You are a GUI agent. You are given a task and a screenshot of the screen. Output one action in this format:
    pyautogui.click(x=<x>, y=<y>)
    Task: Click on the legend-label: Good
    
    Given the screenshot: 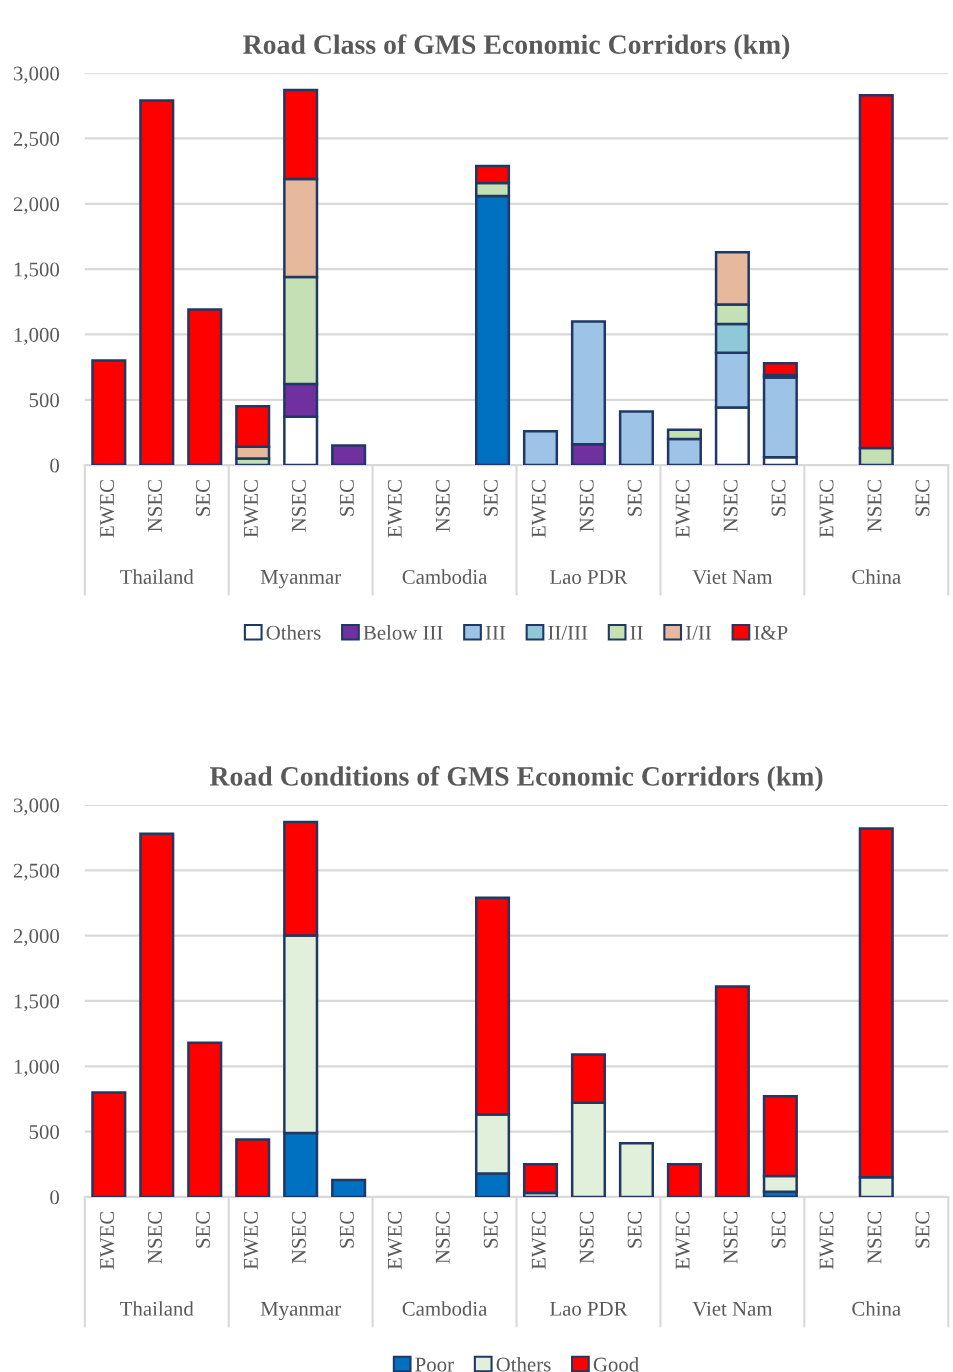 What is the action you would take?
    pyautogui.click(x=616, y=1364)
    